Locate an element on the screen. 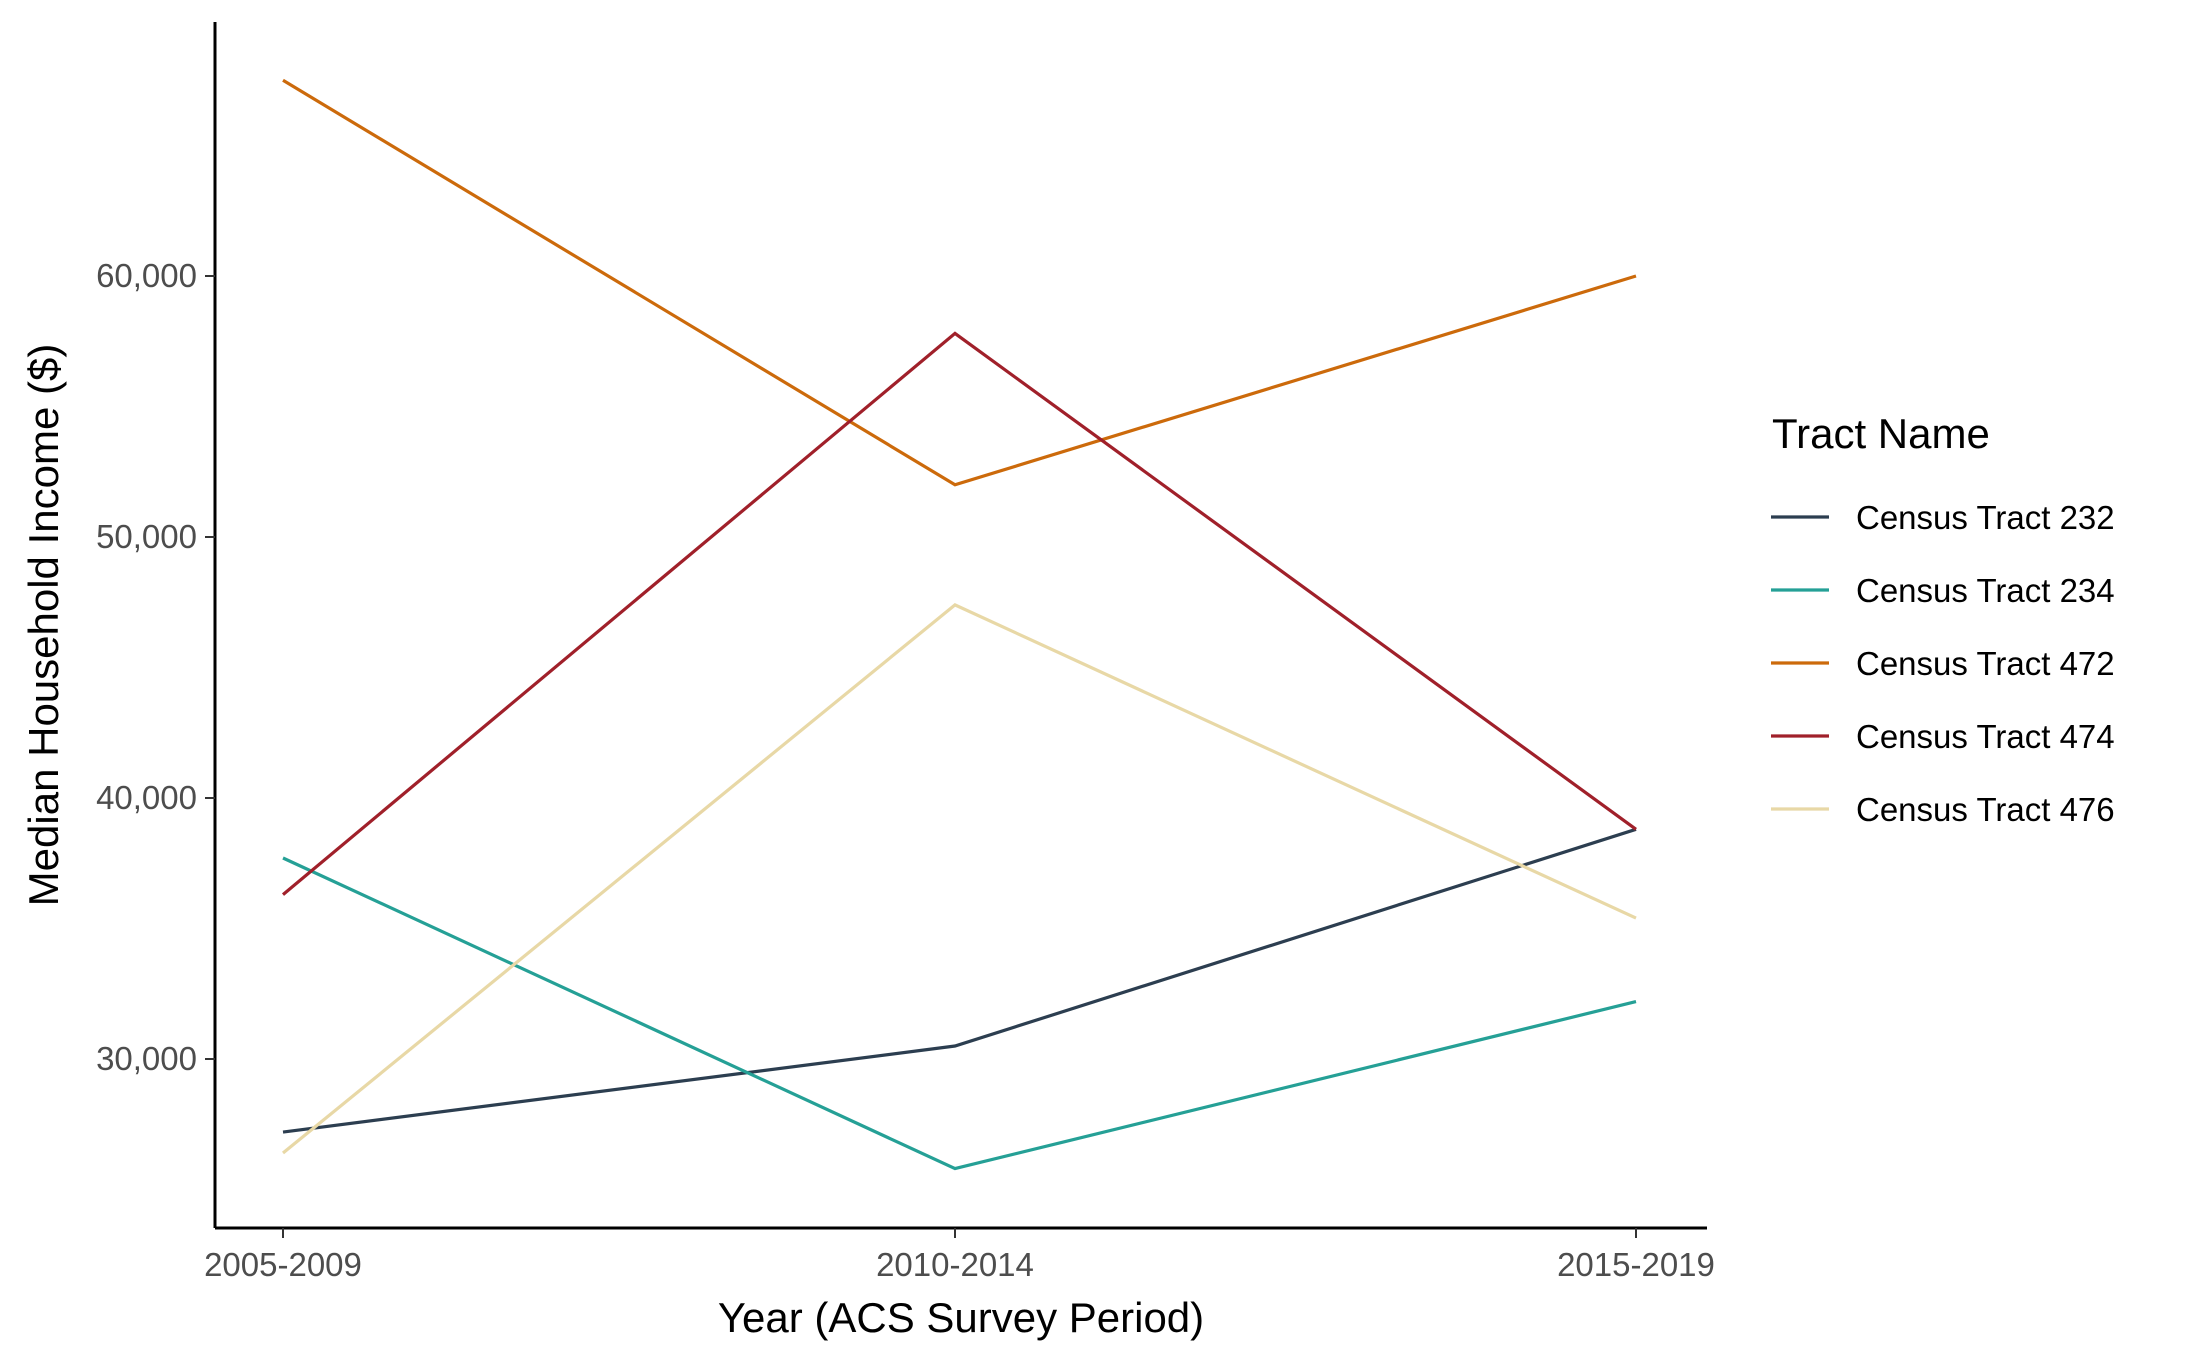 Image resolution: width=2187 pixels, height=1355 pixels. y-tick-label: 40,000 is located at coordinates (146, 797).